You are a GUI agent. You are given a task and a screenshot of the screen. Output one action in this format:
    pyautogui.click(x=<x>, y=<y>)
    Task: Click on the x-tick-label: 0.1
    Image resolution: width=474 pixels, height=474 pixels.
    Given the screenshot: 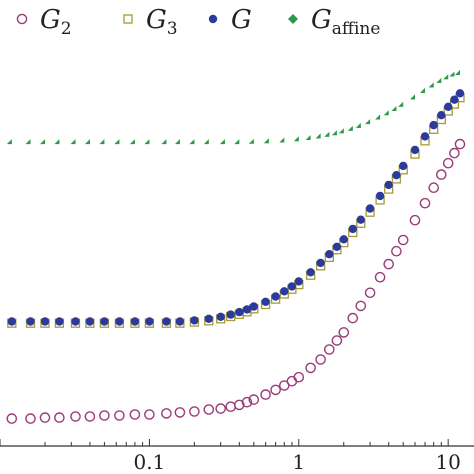 What is the action you would take?
    pyautogui.click(x=149, y=462)
    